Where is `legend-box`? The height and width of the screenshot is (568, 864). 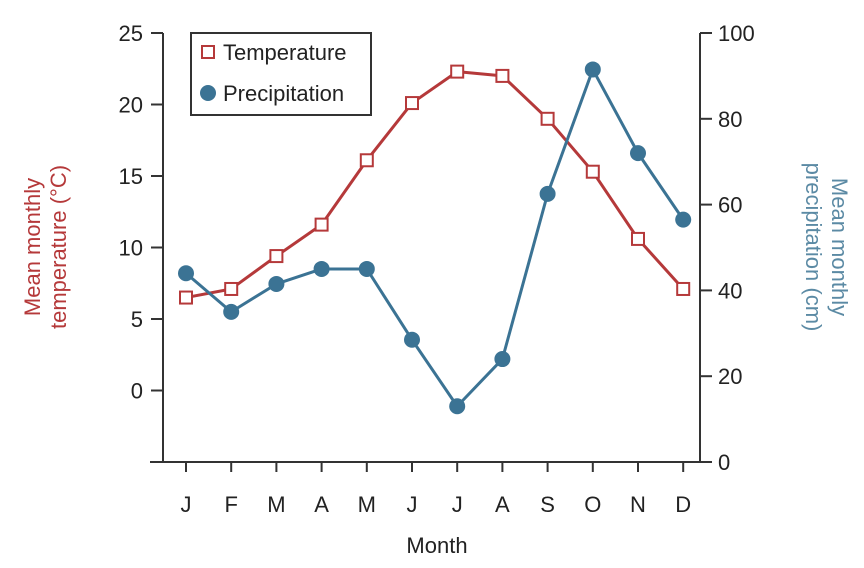 legend-box is located at coordinates (281, 74).